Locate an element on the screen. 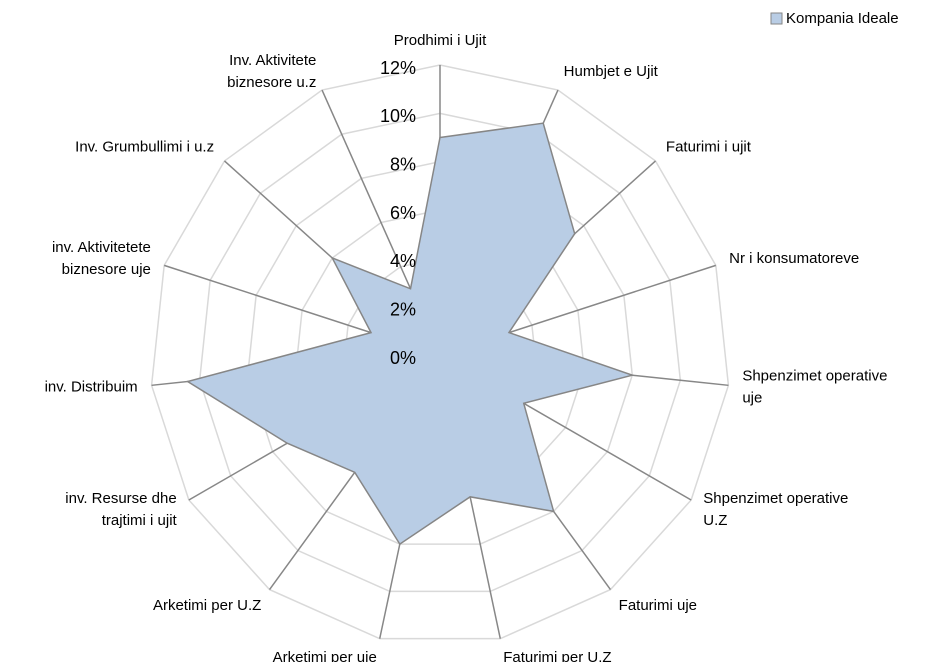  legend-swatch is located at coordinates (776, 18).